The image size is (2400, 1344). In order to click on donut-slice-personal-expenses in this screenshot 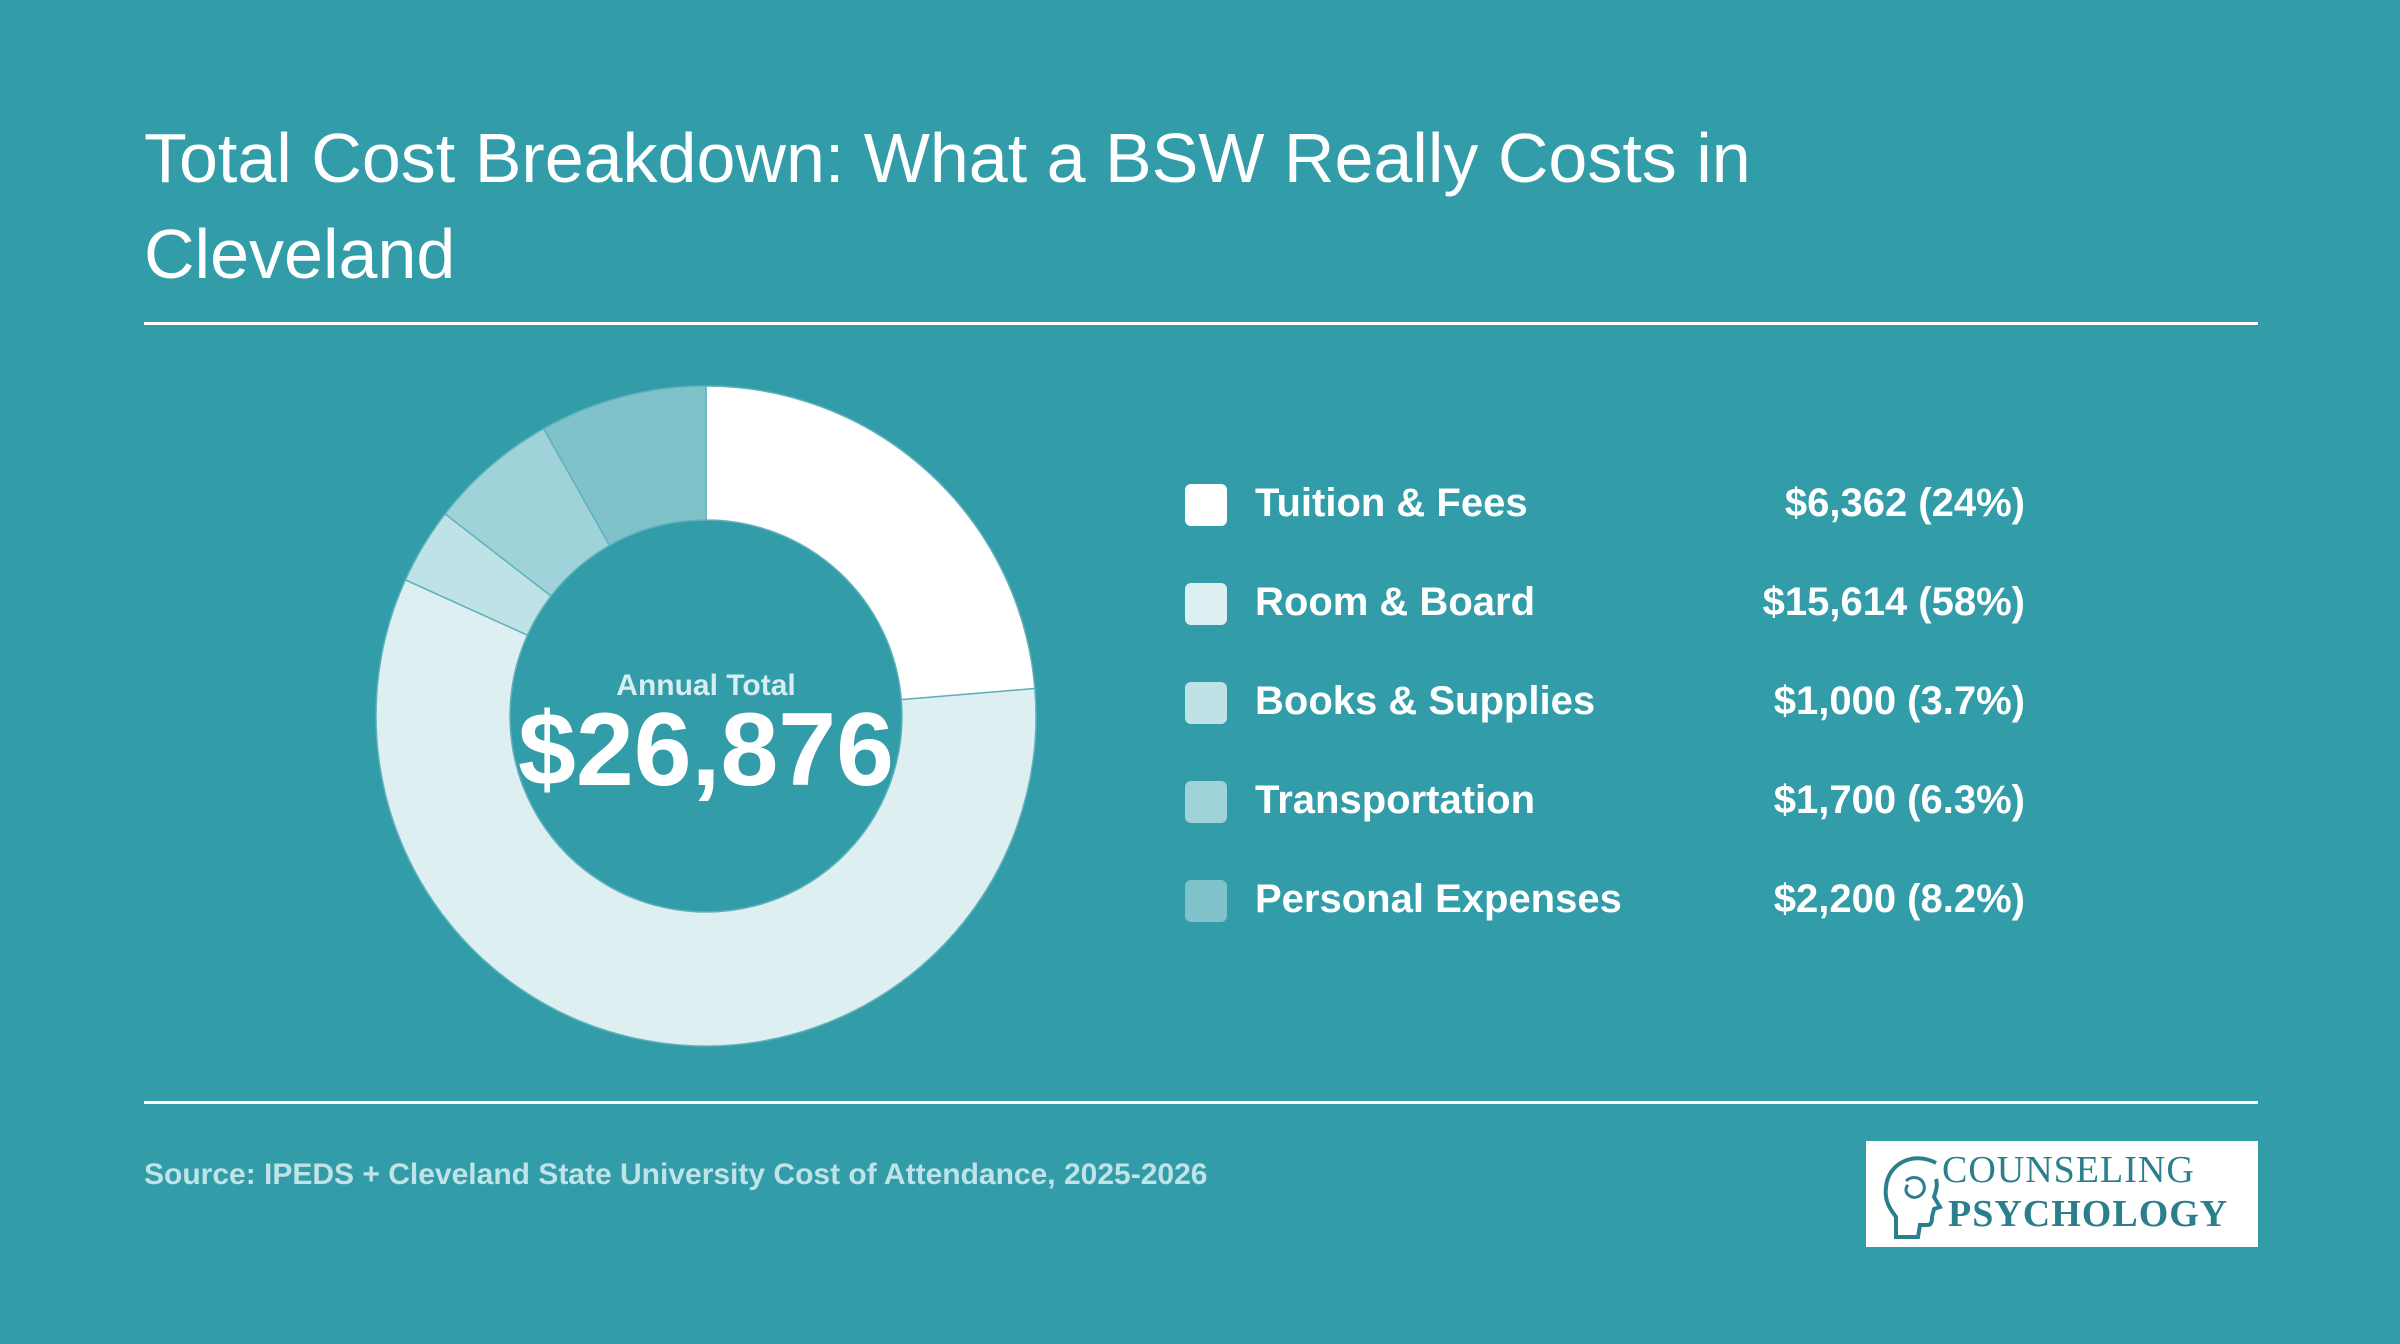, I will do `click(624, 466)`.